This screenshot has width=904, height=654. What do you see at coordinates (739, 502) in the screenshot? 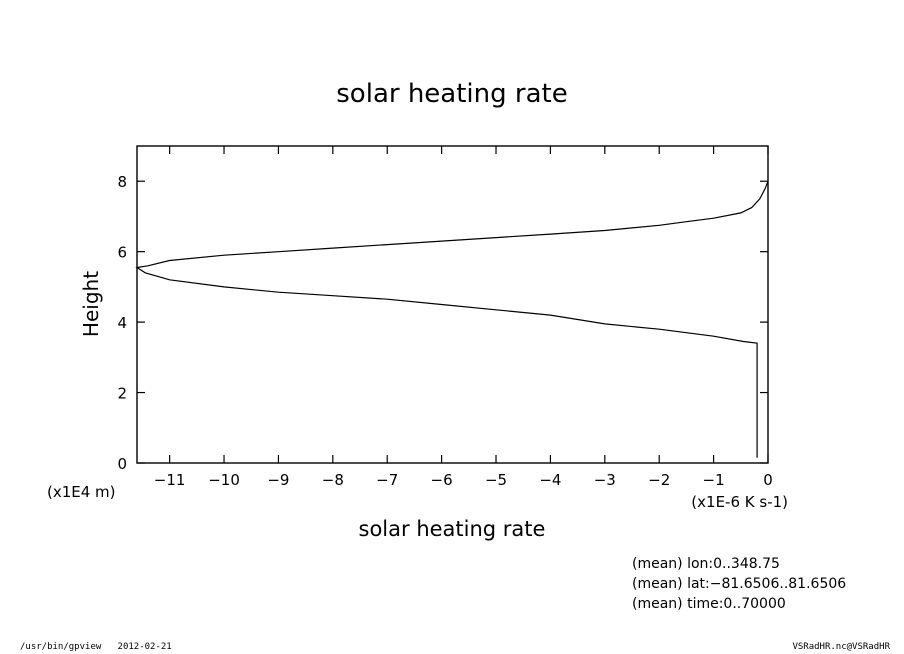
I see `x-unit-label: (x1E-6 K s-1)` at bounding box center [739, 502].